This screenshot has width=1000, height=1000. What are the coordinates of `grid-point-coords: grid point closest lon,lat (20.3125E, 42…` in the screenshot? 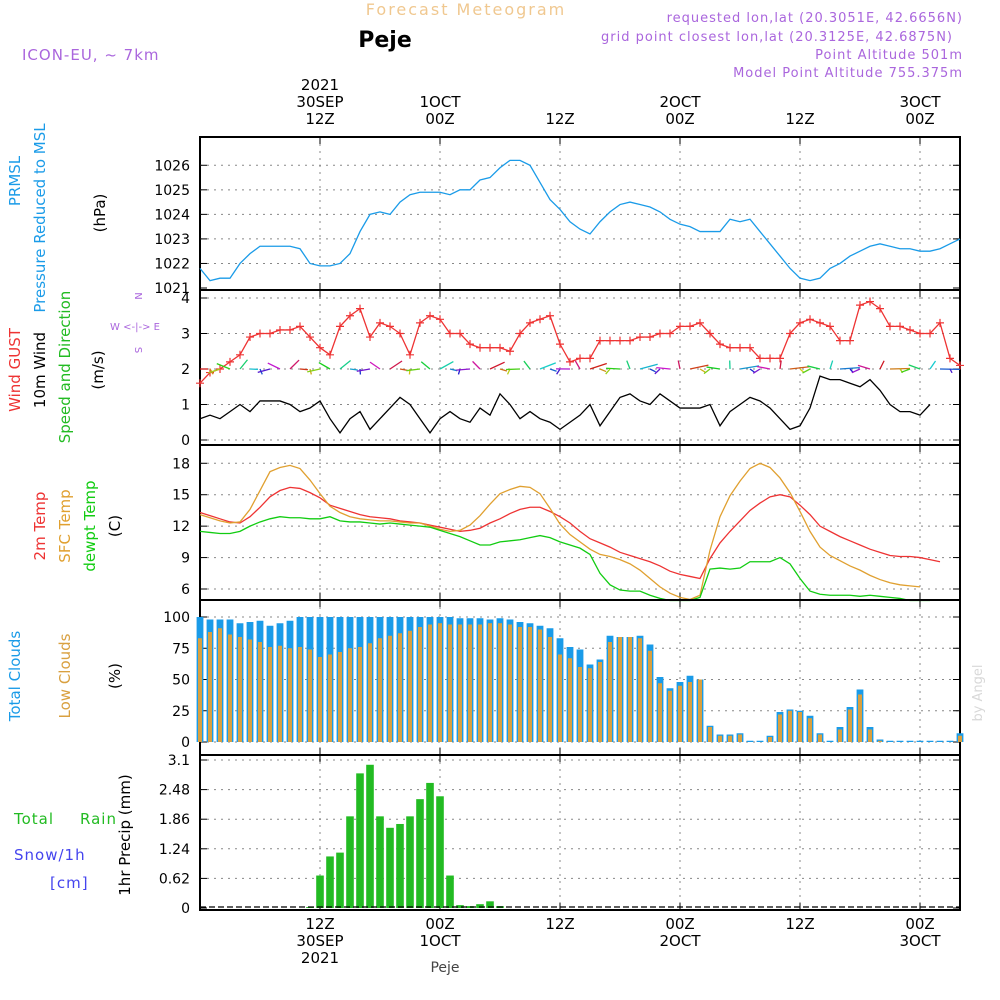 It's located at (777, 37).